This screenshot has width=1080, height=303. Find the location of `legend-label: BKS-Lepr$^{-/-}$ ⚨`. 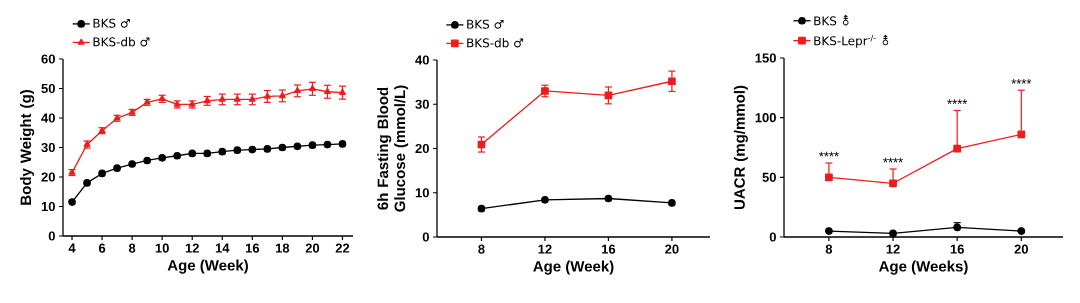

legend-label: BKS-Lepr$^{-/-}$ ⚨ is located at coordinates (851, 41).